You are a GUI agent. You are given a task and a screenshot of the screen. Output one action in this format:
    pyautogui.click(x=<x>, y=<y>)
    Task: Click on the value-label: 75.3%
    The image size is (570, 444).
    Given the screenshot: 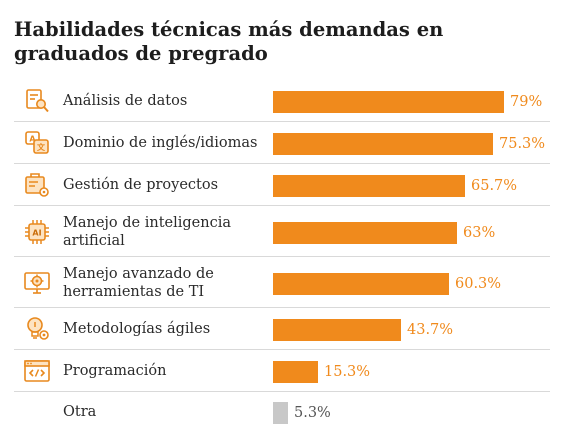 What is the action you would take?
    pyautogui.click(x=522, y=144)
    